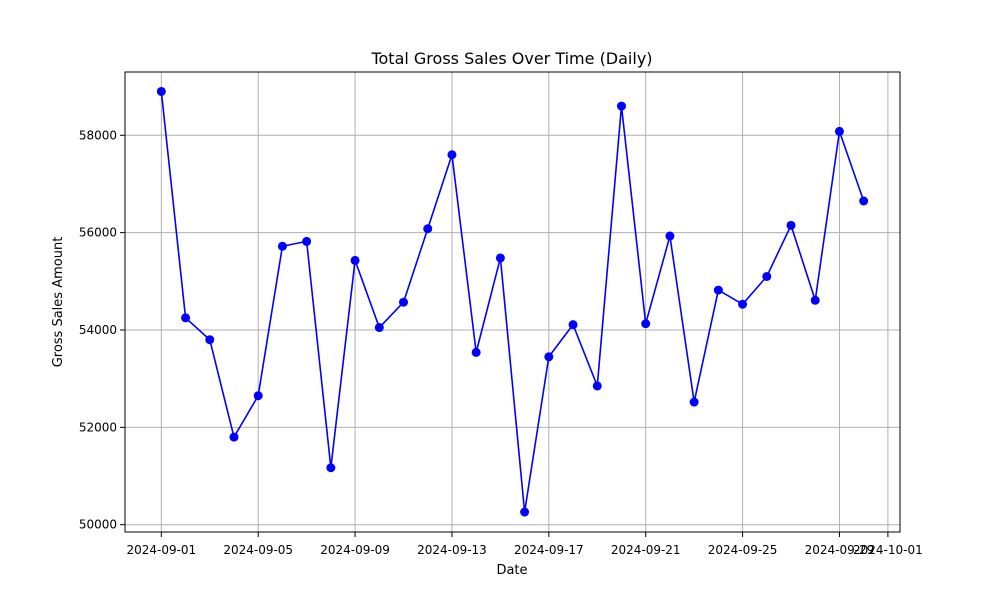  I want to click on y-tick-label: 56000, so click(98, 233).